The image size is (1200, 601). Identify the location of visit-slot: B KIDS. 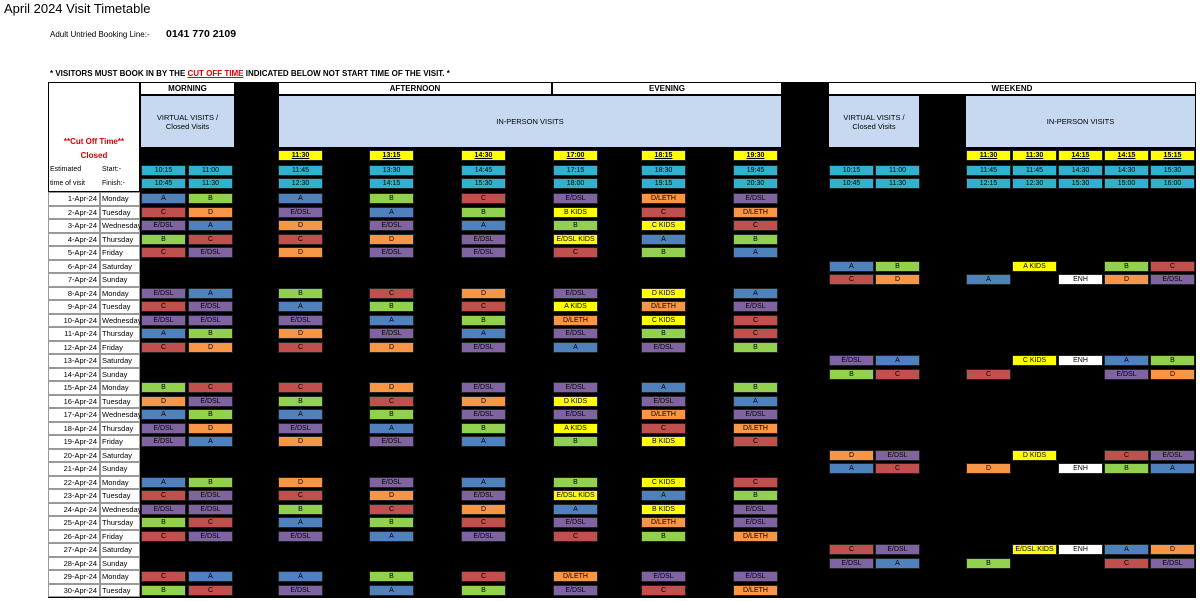
(663, 509).